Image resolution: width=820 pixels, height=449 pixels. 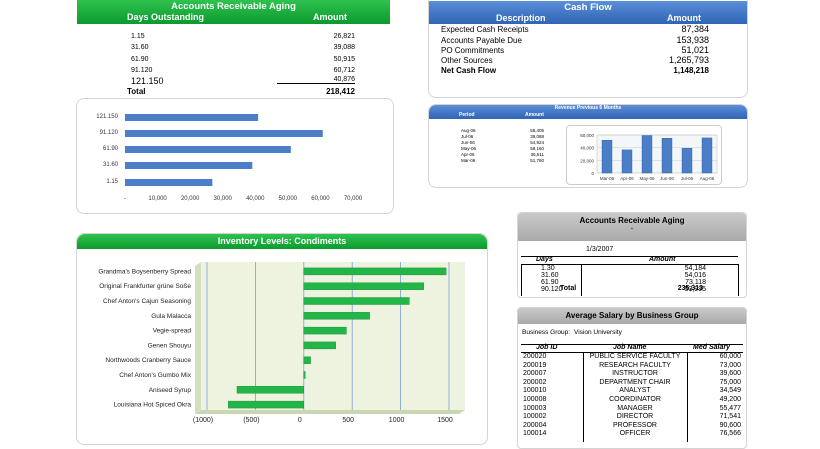 What do you see at coordinates (473, 50) in the screenshot?
I see `cash-flow-desc: PO Commitments` at bounding box center [473, 50].